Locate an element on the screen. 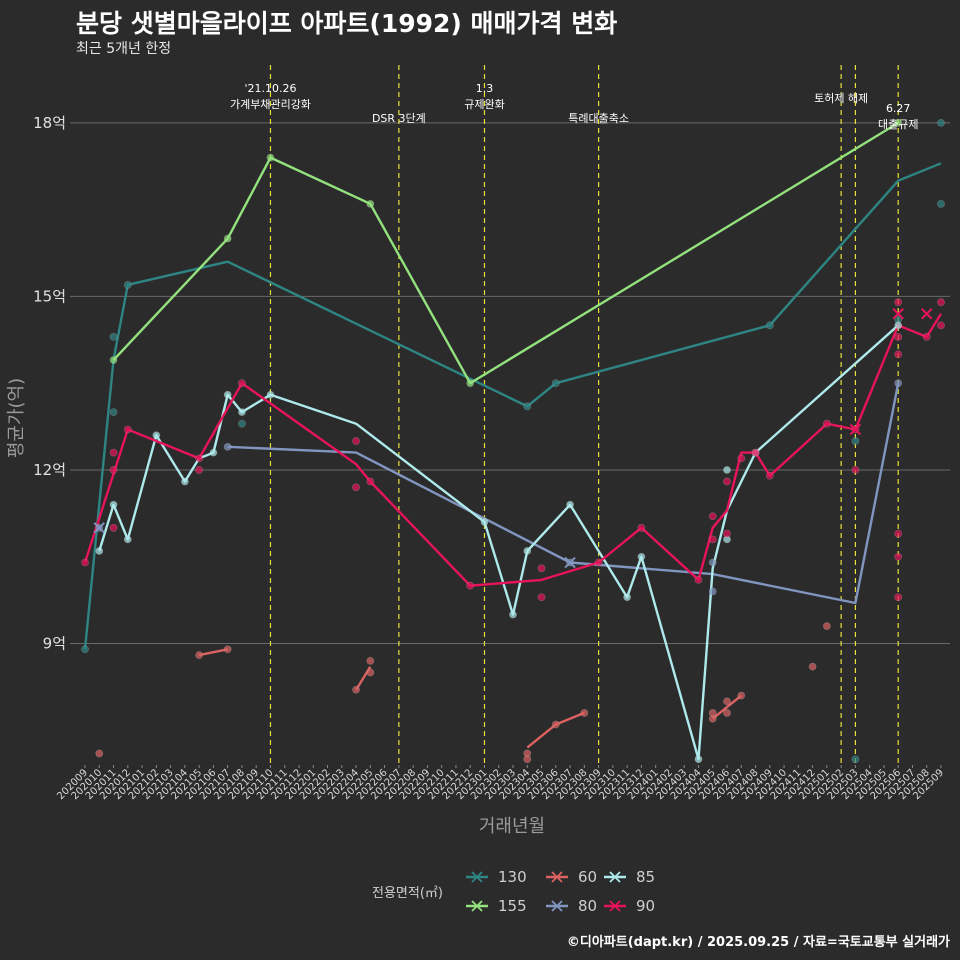 The image size is (960, 960). legend-label-85: 85 is located at coordinates (645, 877).